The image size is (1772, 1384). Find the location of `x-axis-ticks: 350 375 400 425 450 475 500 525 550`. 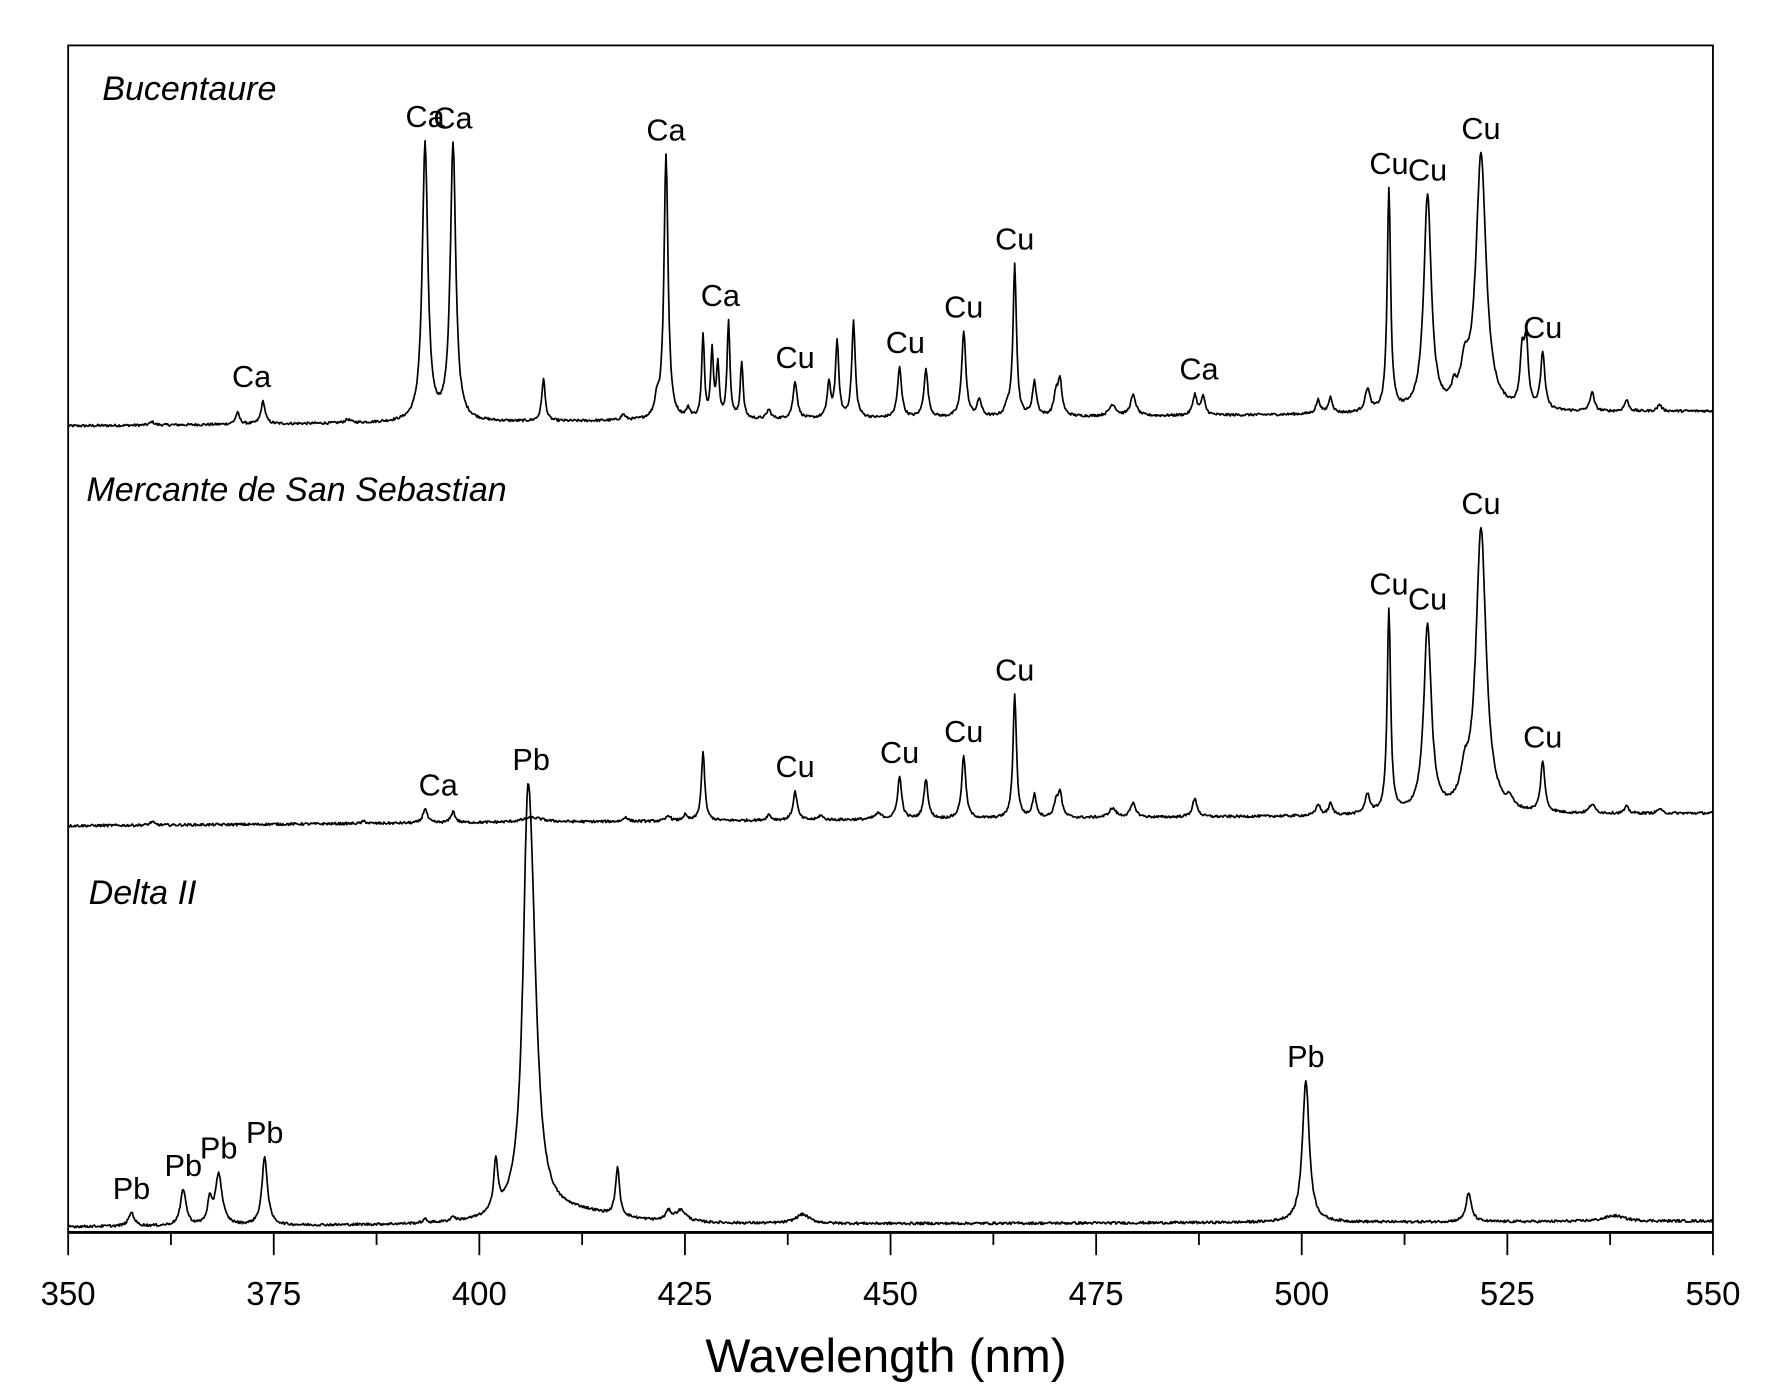

x-axis-ticks: 350 375 400 425 450 475 500 525 550 is located at coordinates (890, 1272).